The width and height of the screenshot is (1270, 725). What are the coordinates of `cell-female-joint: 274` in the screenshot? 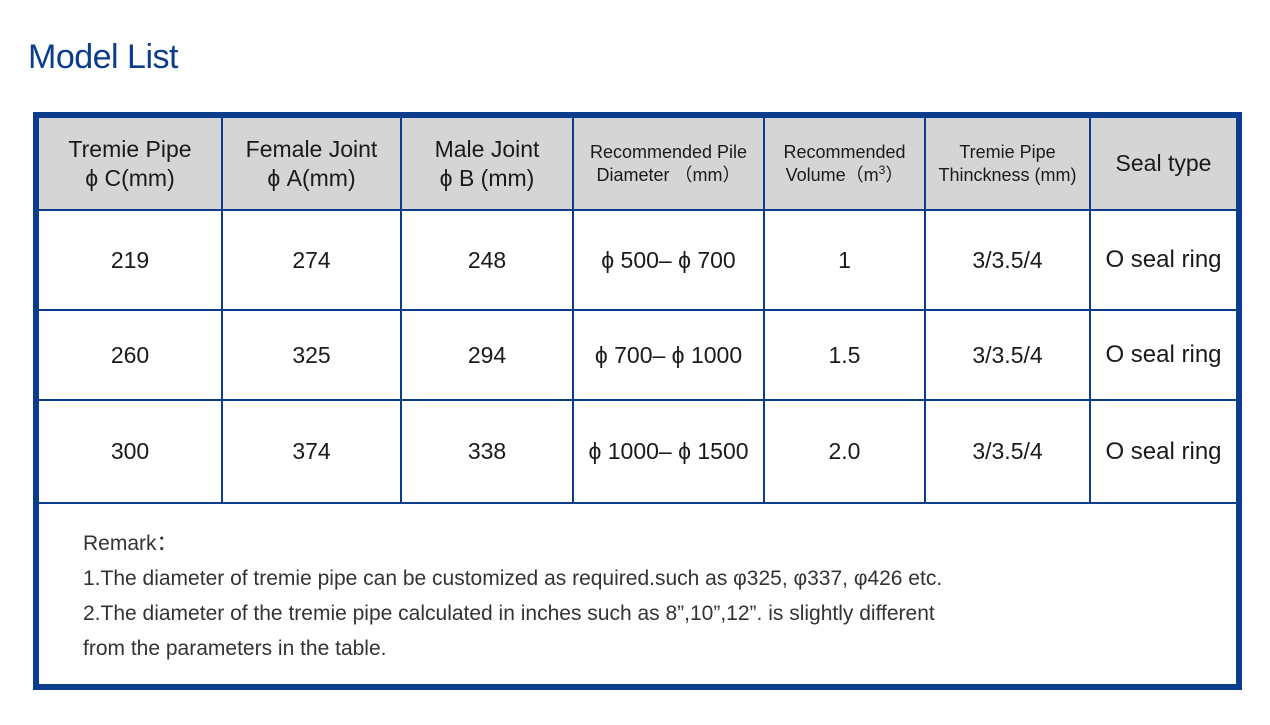 It's located at (311, 260).